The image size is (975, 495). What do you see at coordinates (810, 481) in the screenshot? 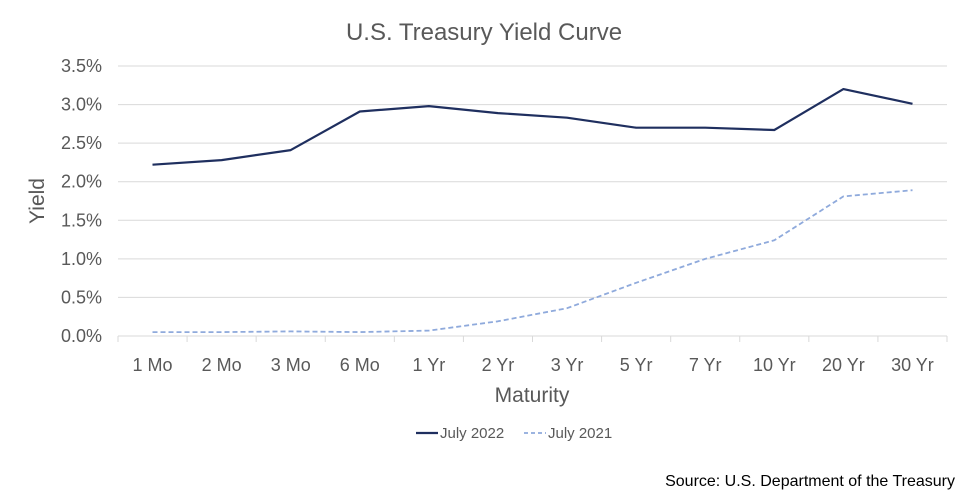
I see `source-note: Source: U.S. Department of the Treasury` at bounding box center [810, 481].